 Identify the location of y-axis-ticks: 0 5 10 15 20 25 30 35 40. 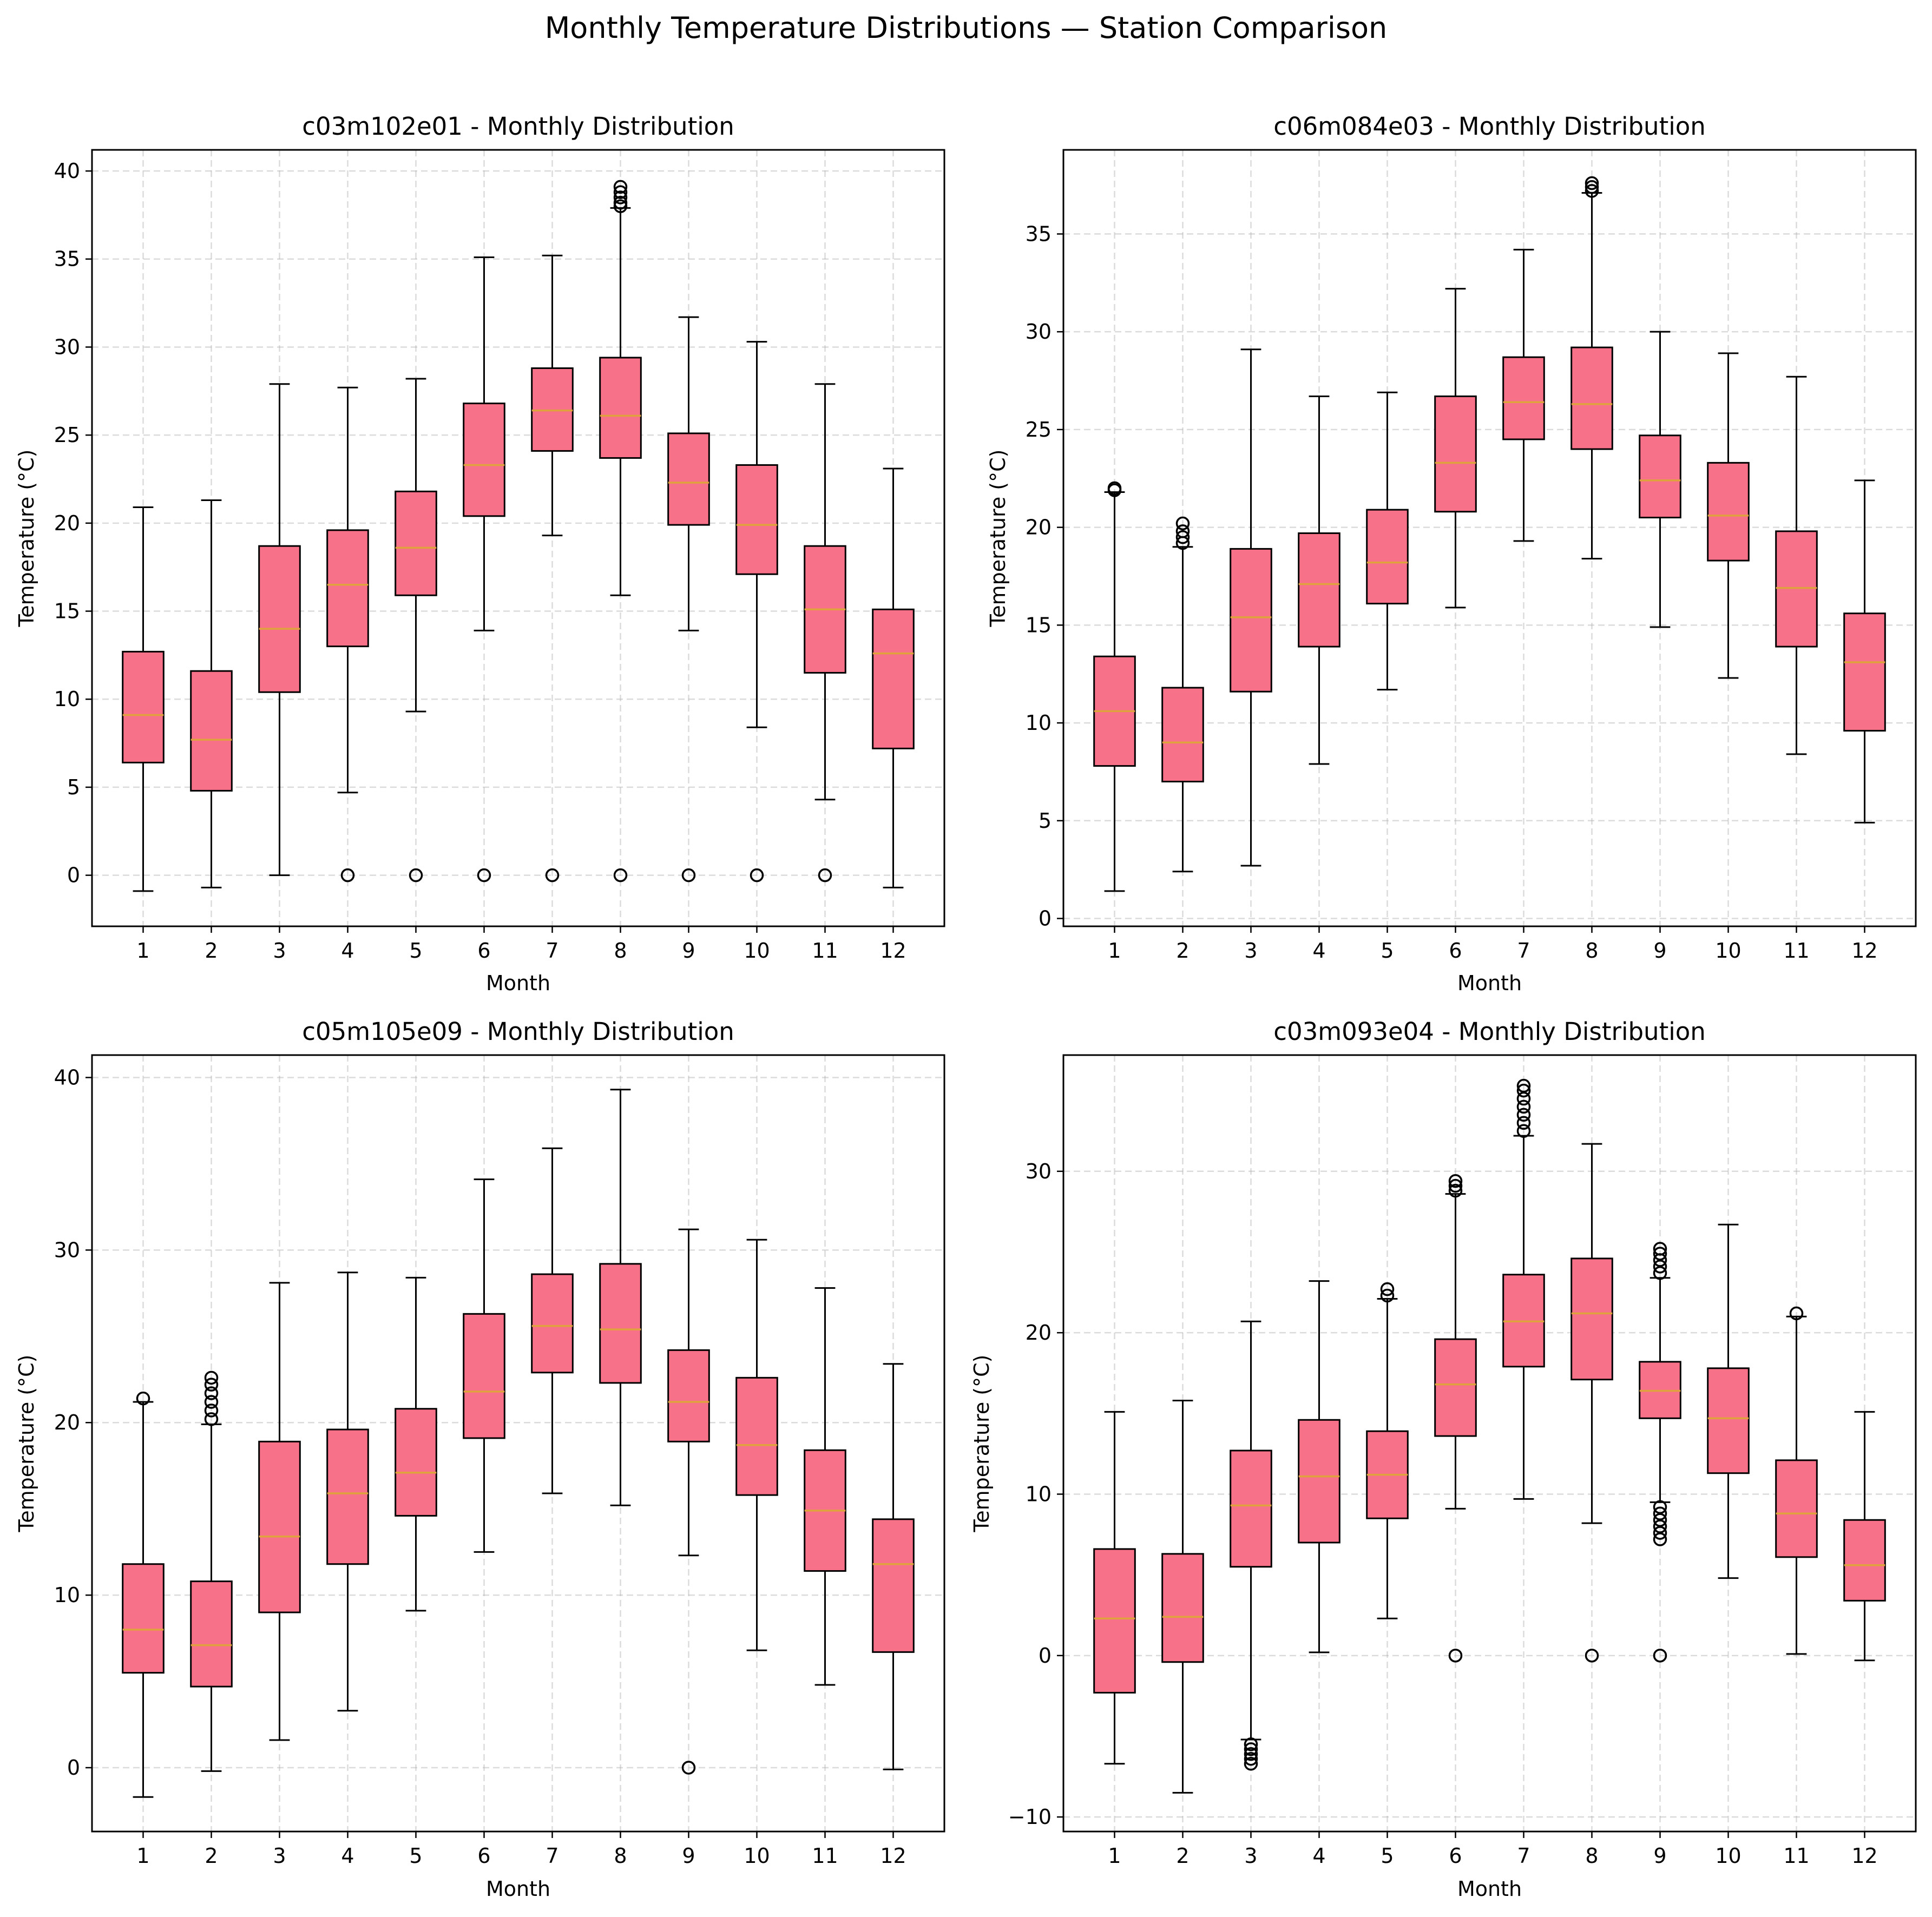
(73, 523).